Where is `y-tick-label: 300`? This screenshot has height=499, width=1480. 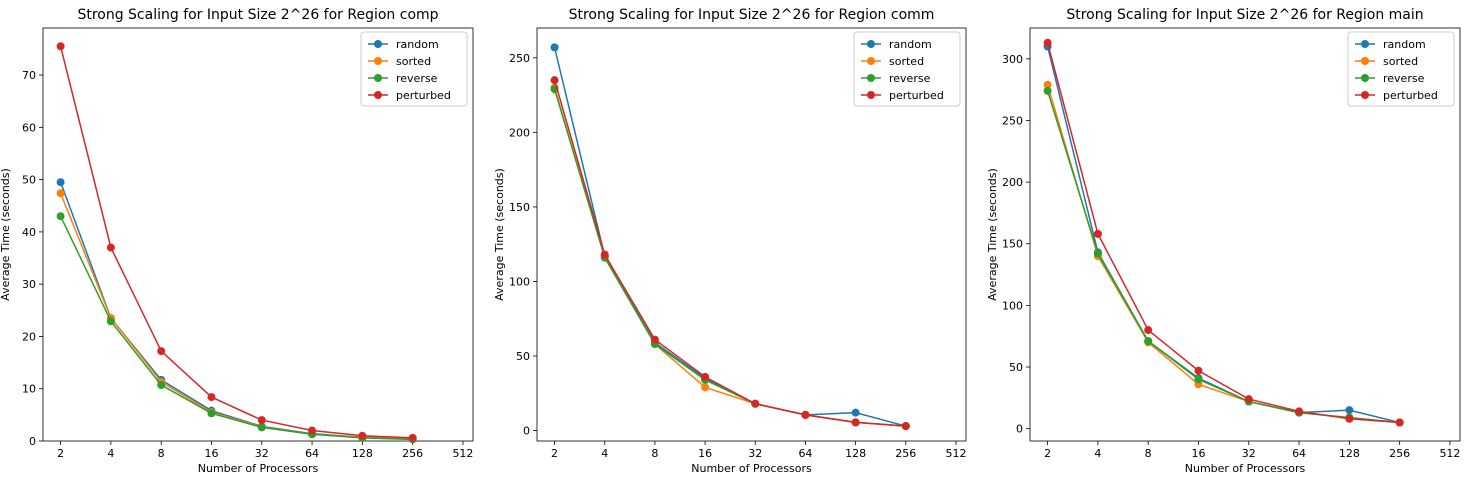 y-tick-label: 300 is located at coordinates (1012, 59).